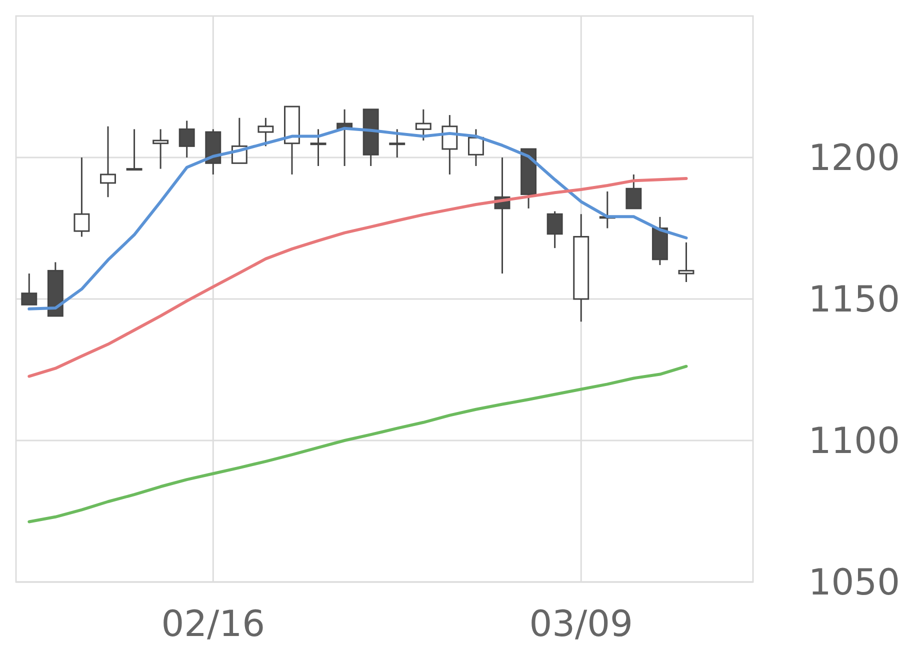 The image size is (920, 669). Describe the element at coordinates (854, 159) in the screenshot. I see `y-tick-label: 1200` at that location.